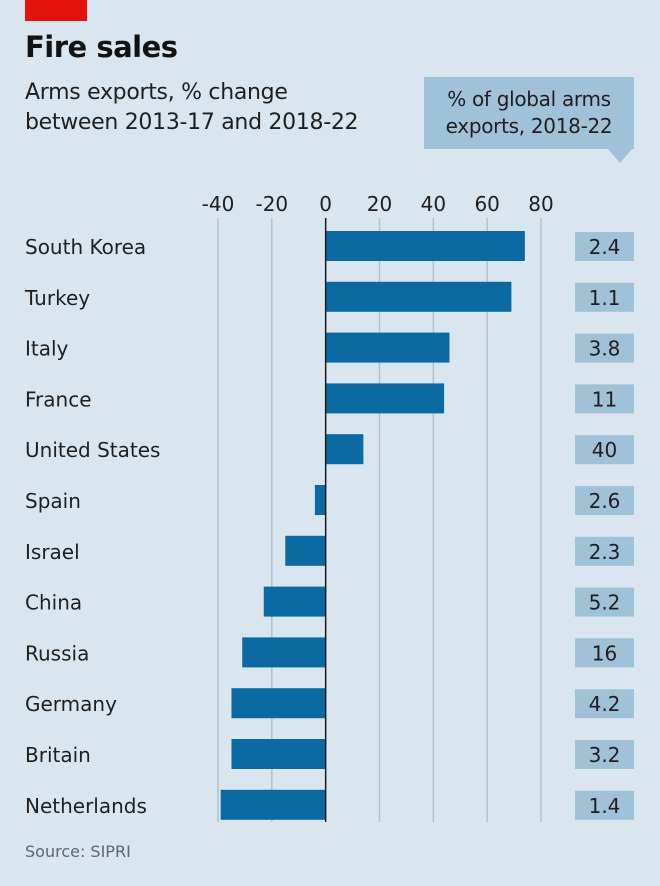 This screenshot has width=660, height=886. Describe the element at coordinates (58, 399) in the screenshot. I see `category-label: France` at that location.